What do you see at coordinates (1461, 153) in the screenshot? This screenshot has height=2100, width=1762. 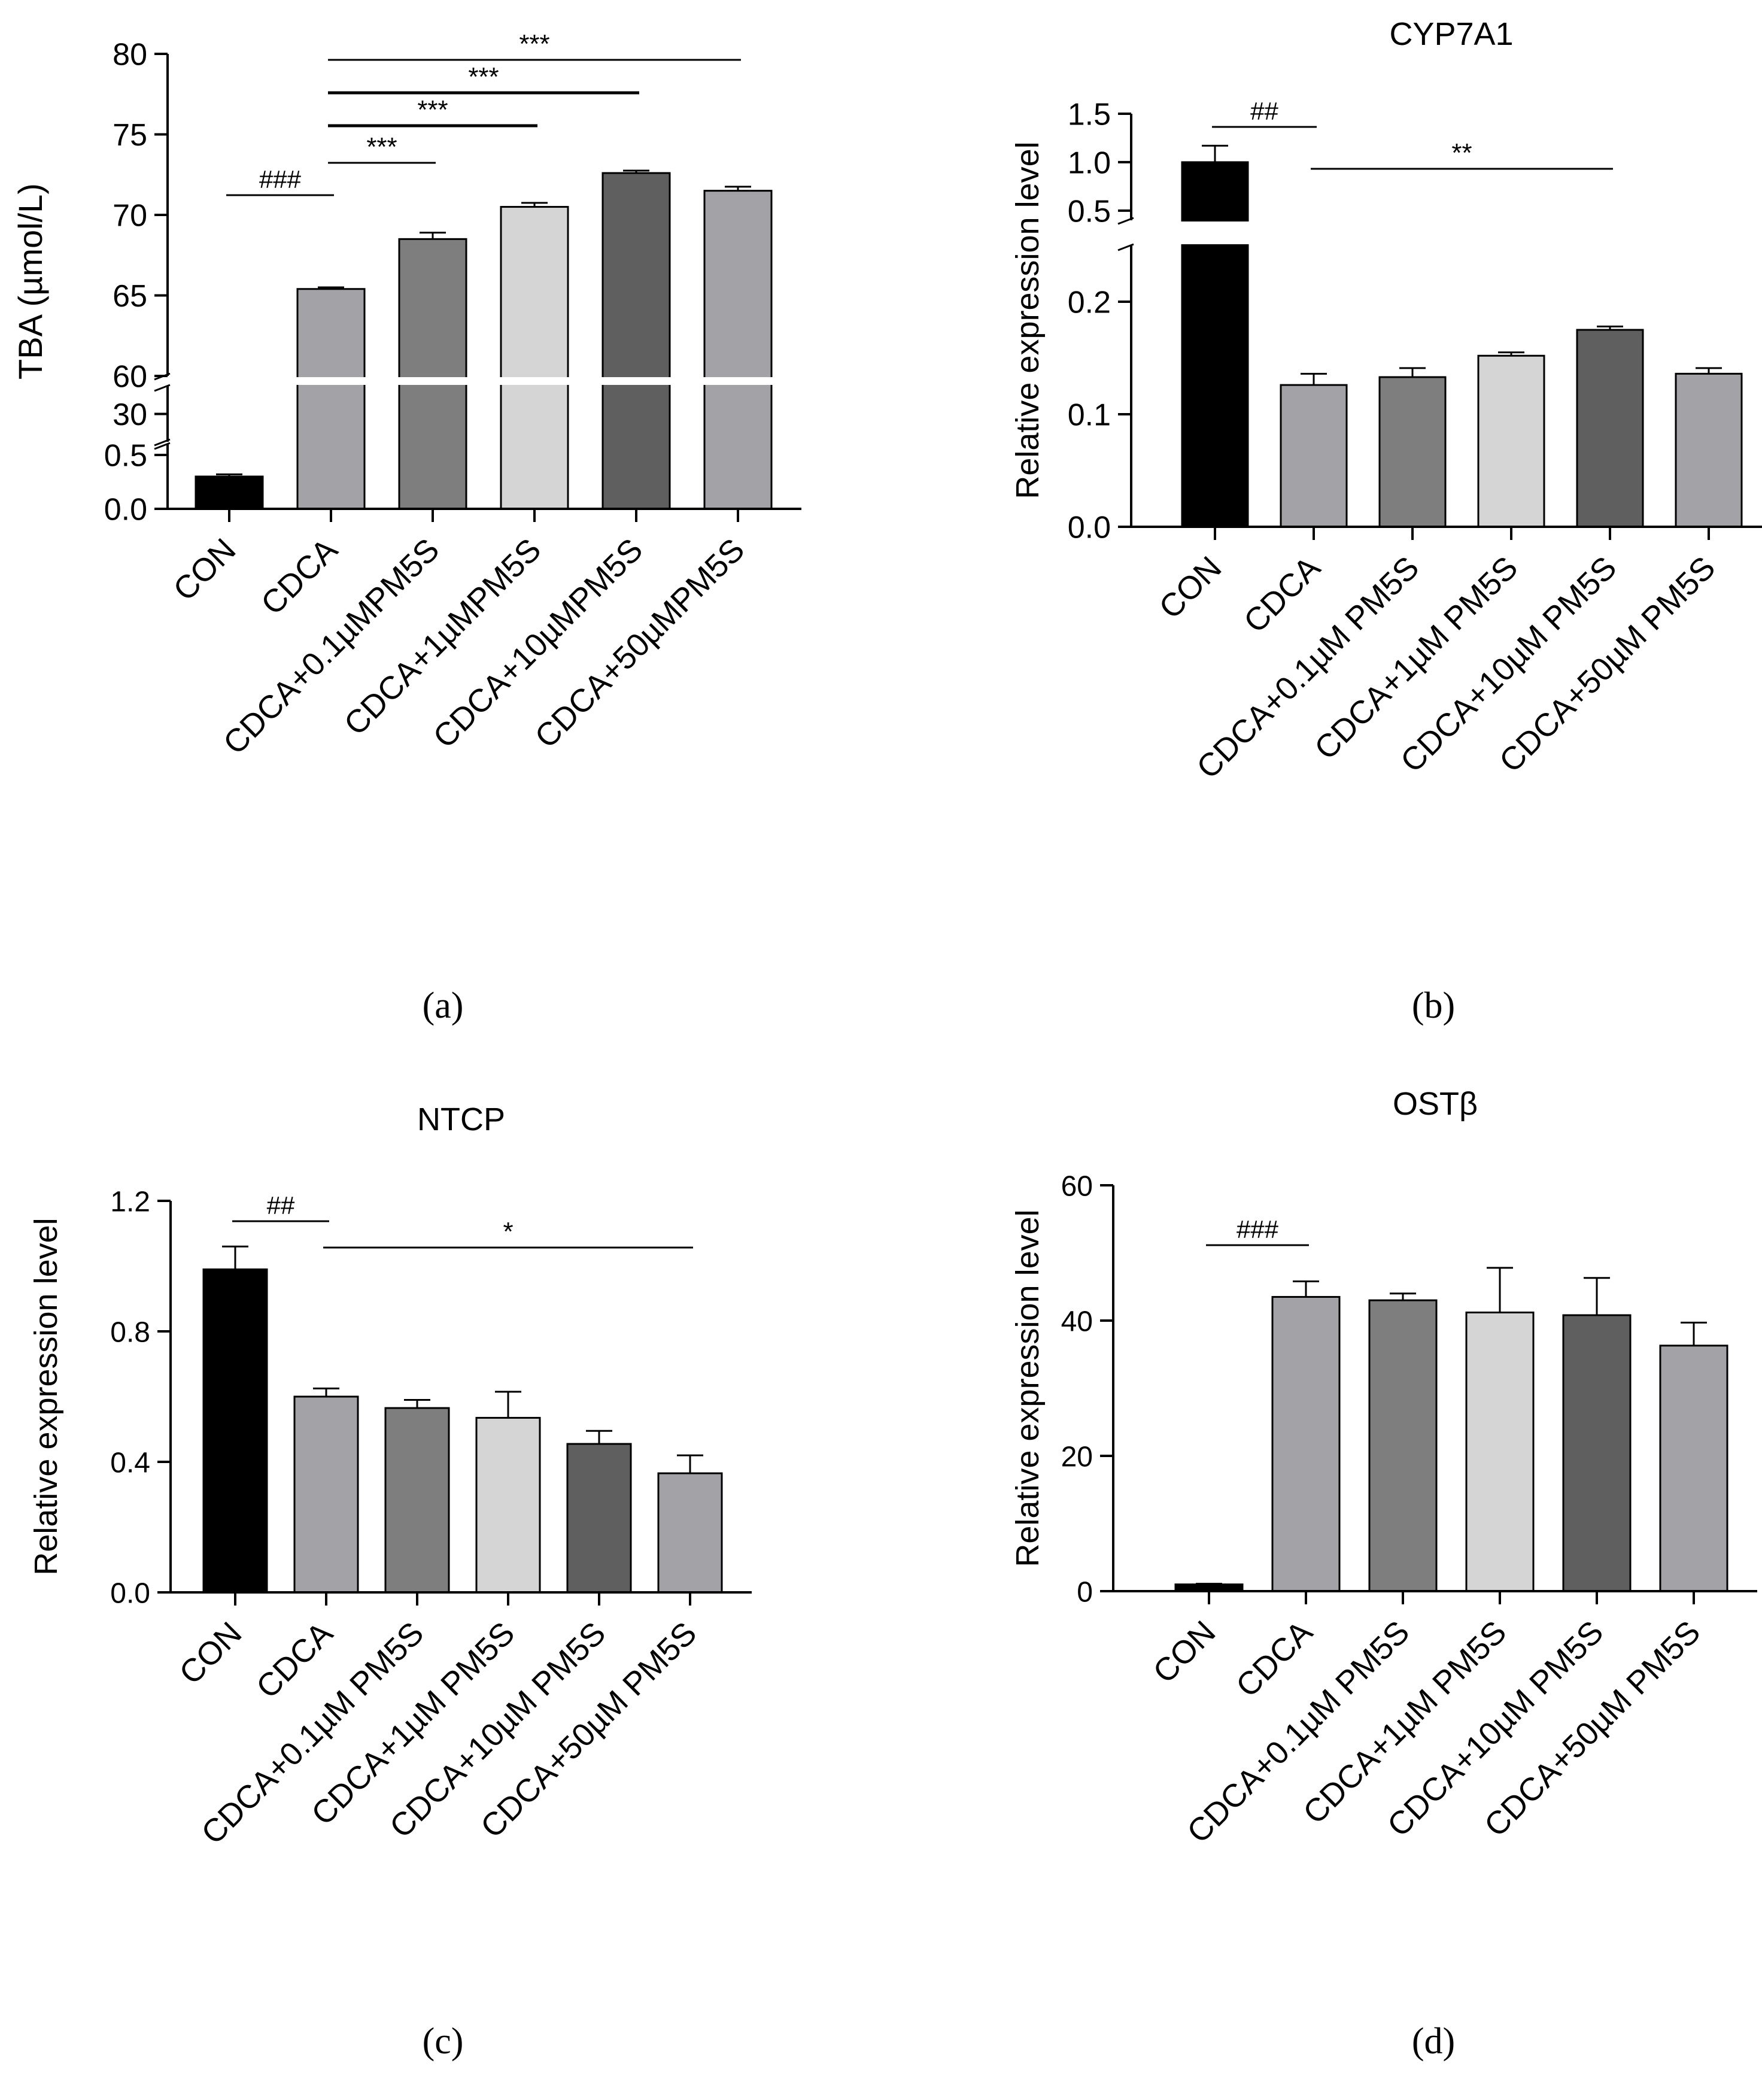 I see `significance-label-b: **` at bounding box center [1461, 153].